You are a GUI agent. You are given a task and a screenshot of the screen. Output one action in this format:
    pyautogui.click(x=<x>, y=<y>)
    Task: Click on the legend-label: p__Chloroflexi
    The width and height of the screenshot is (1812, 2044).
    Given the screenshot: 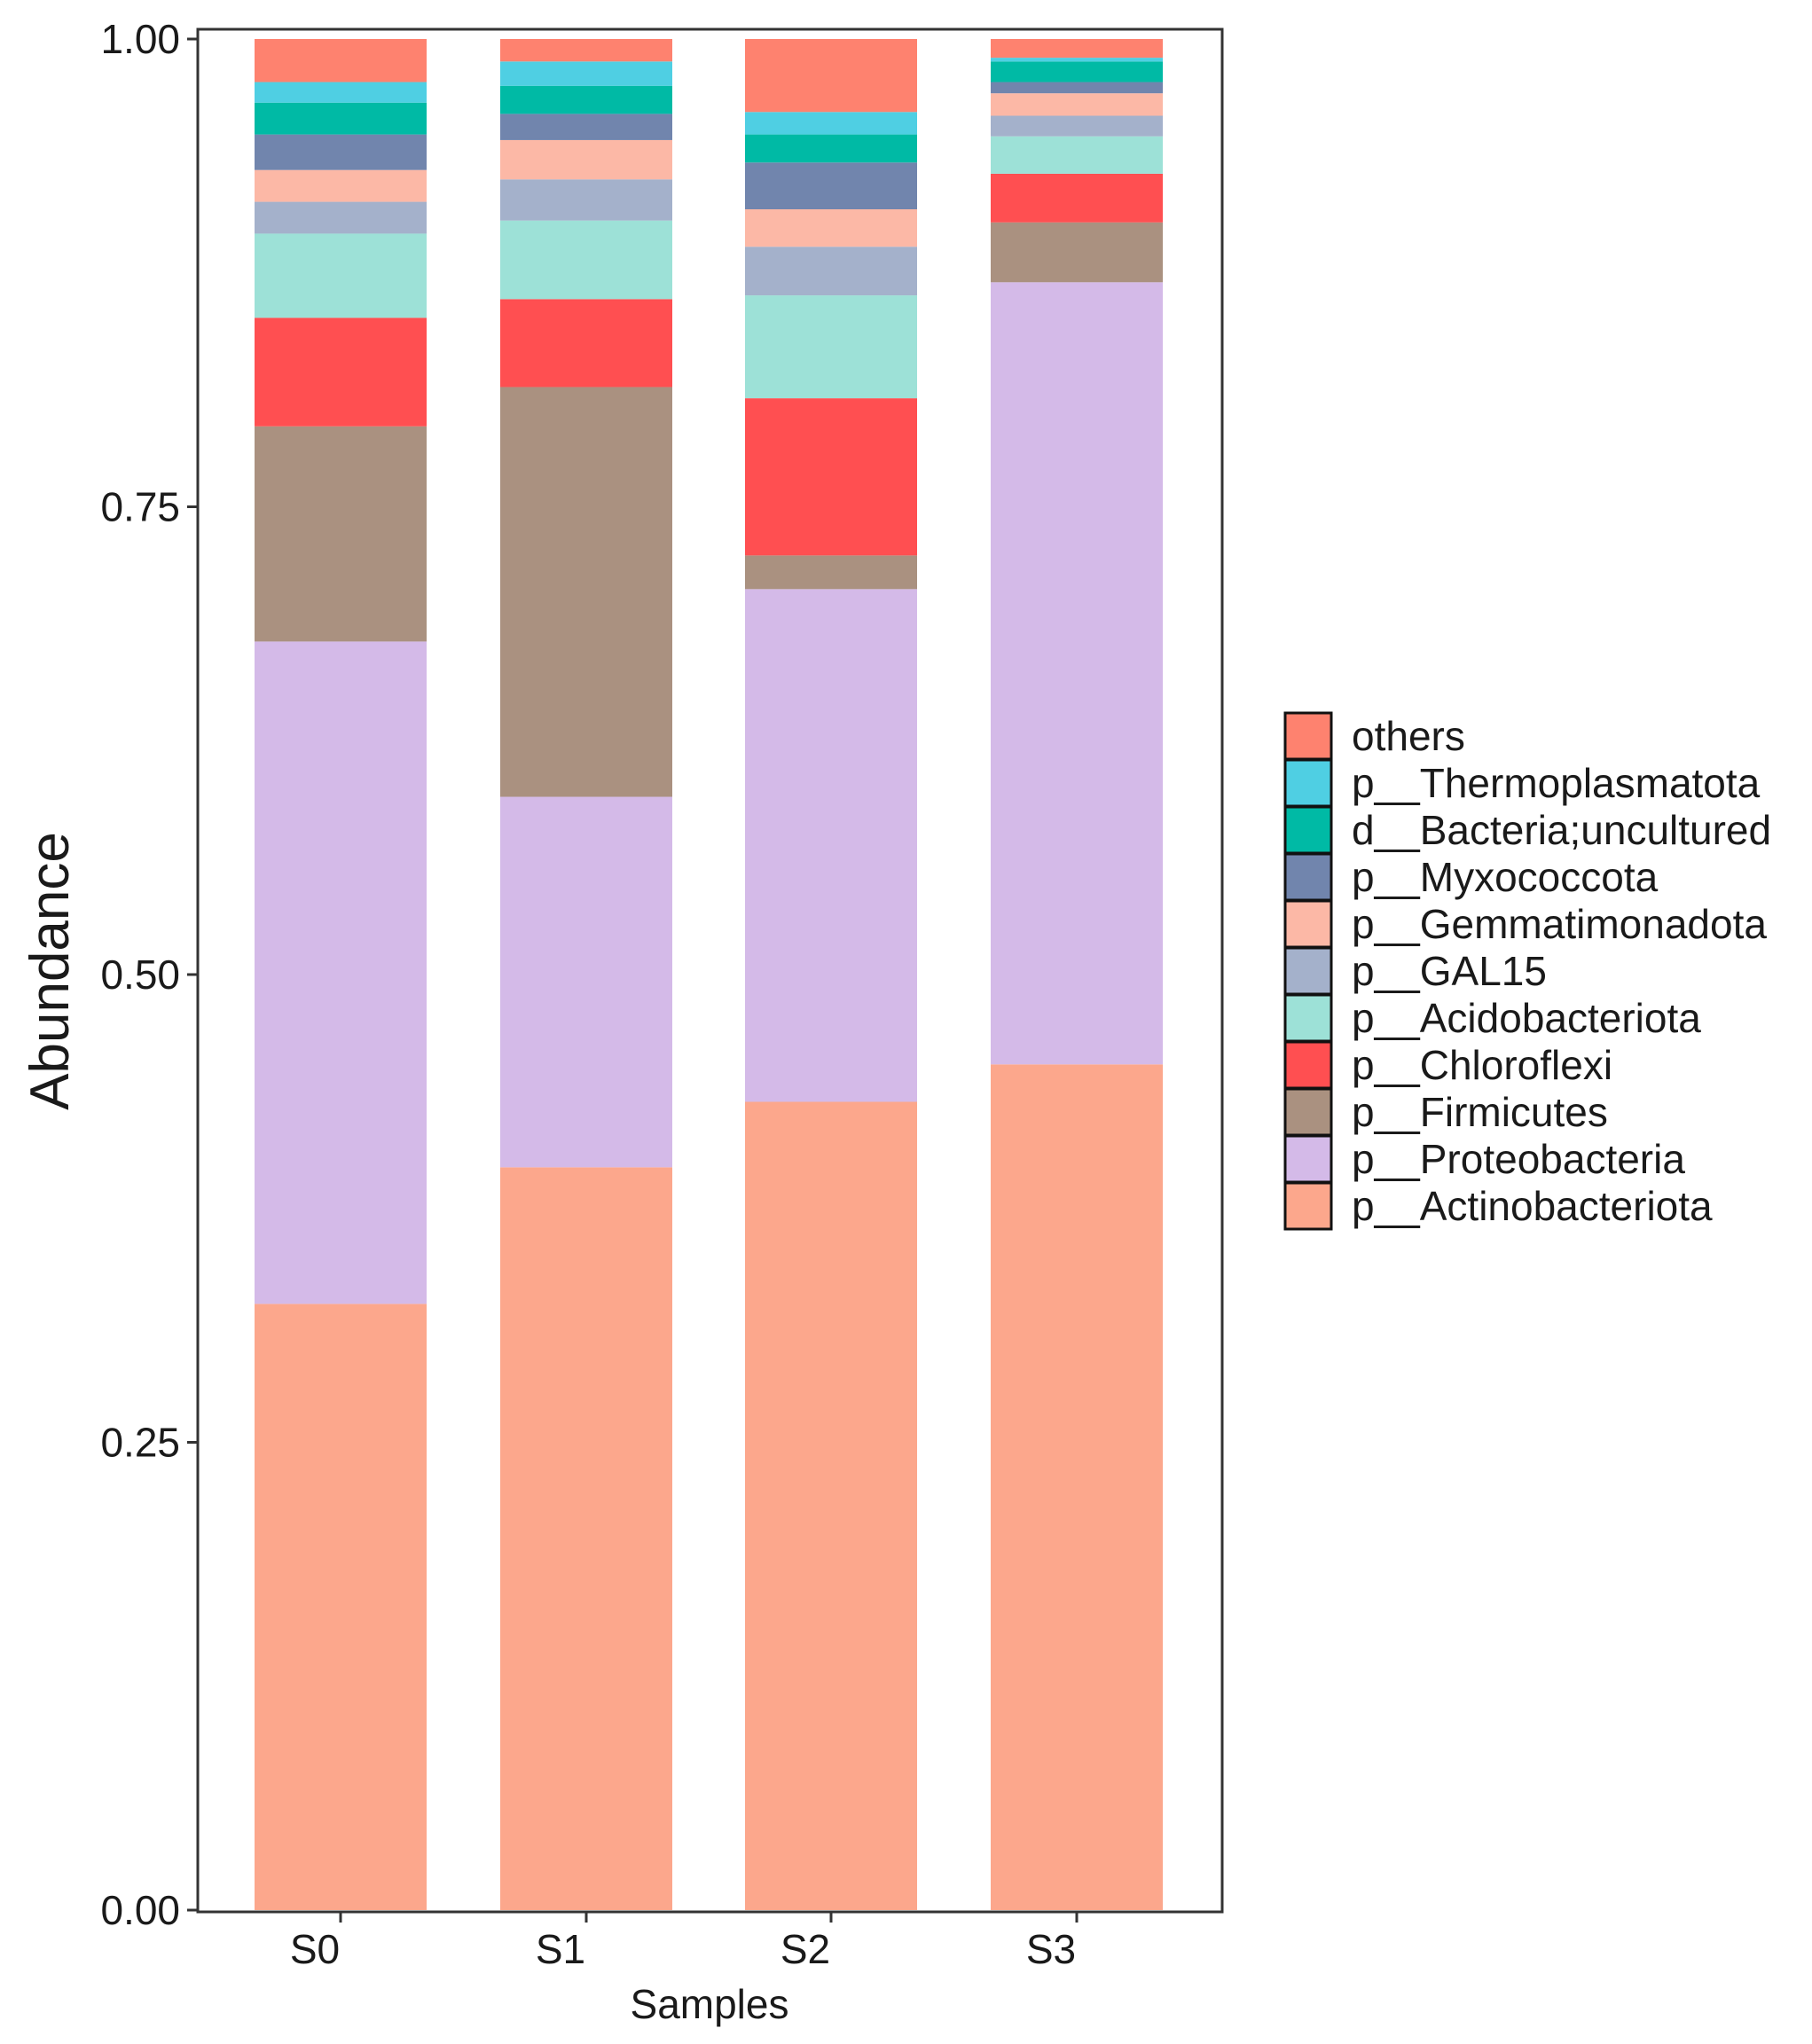 What is the action you would take?
    pyautogui.click(x=1482, y=1065)
    